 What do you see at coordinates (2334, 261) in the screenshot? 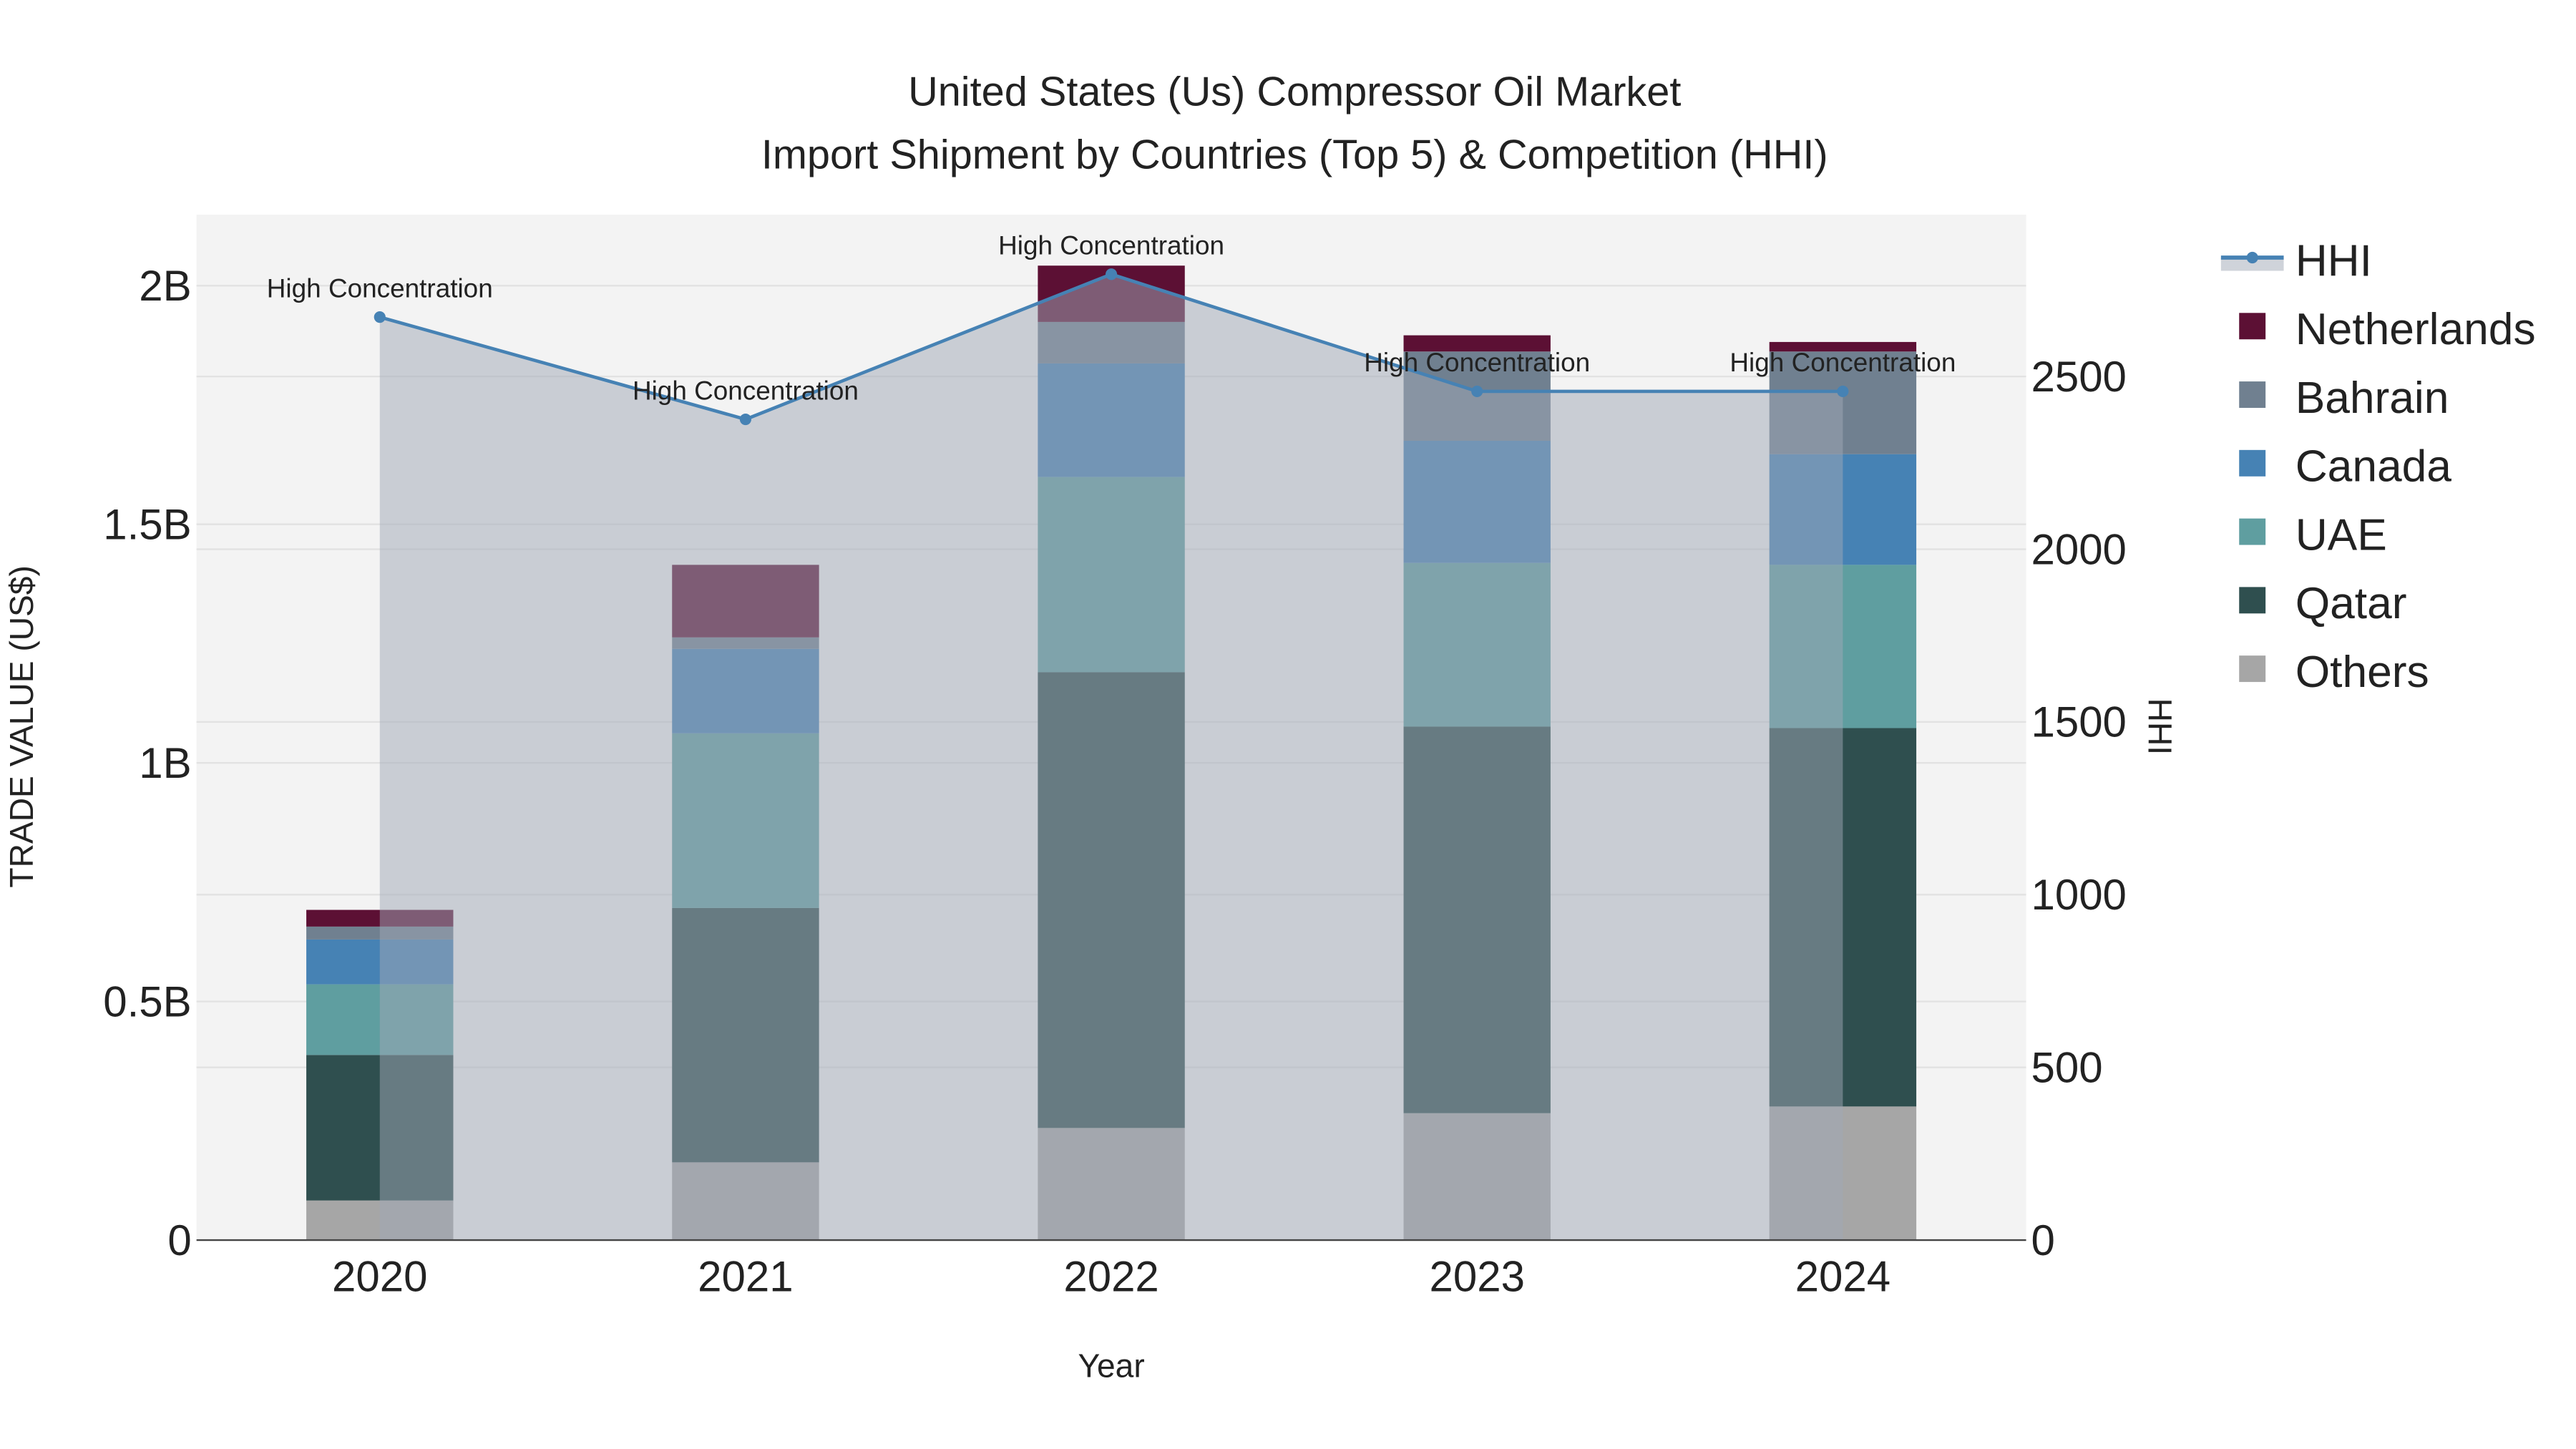
I see `legend-label: HHI` at bounding box center [2334, 261].